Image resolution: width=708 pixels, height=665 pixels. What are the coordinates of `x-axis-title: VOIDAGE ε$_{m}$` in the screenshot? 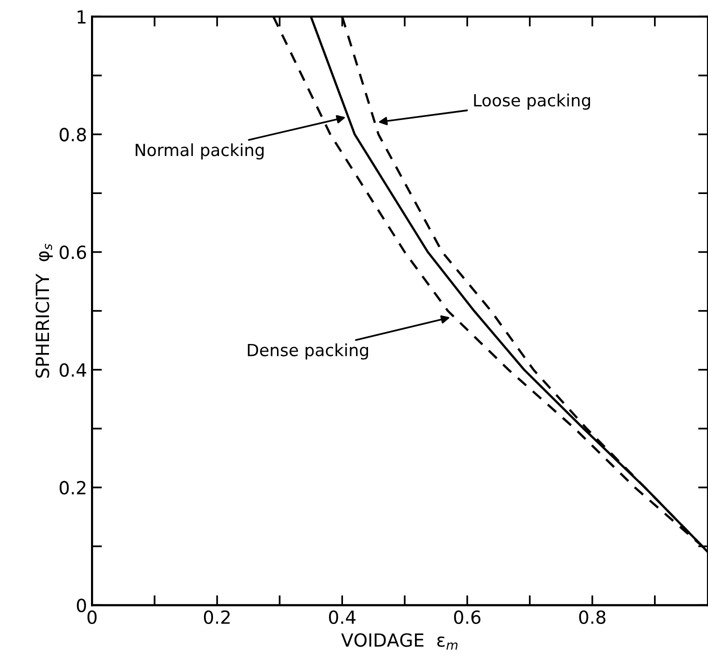 It's located at (399, 641).